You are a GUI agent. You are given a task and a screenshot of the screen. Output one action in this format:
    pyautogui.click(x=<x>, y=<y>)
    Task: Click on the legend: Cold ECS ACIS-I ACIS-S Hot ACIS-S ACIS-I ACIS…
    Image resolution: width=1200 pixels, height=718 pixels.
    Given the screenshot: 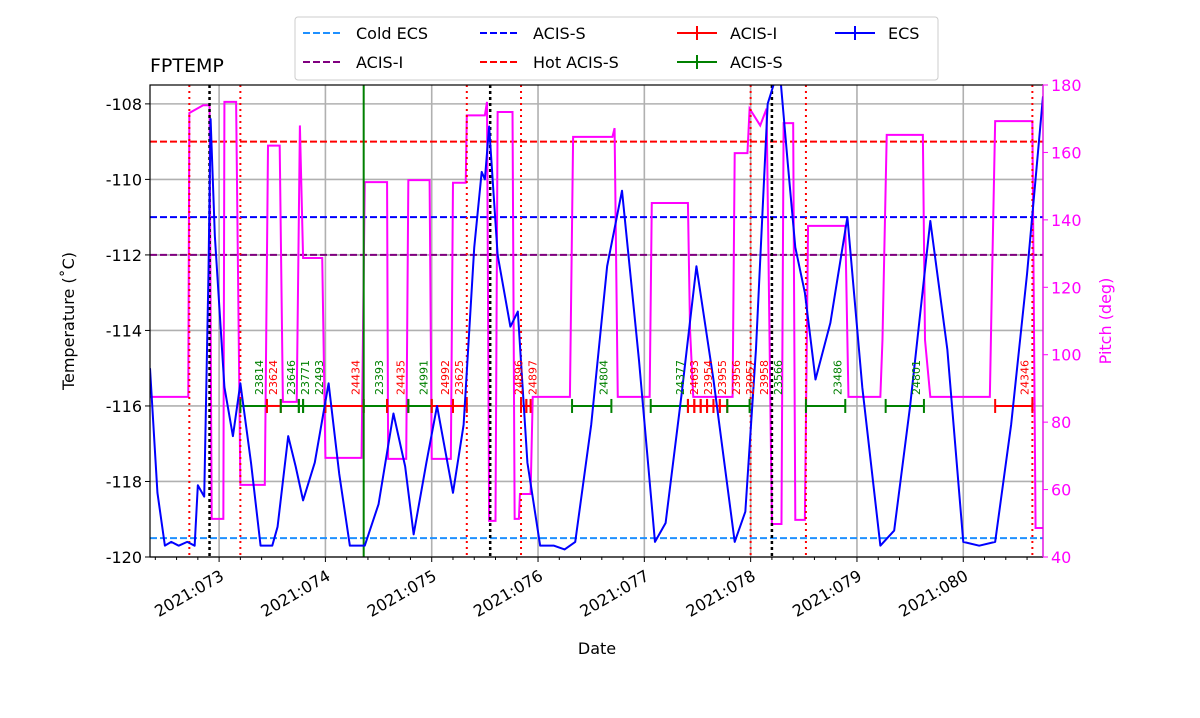 What is the action you would take?
    pyautogui.click(x=616, y=48)
    